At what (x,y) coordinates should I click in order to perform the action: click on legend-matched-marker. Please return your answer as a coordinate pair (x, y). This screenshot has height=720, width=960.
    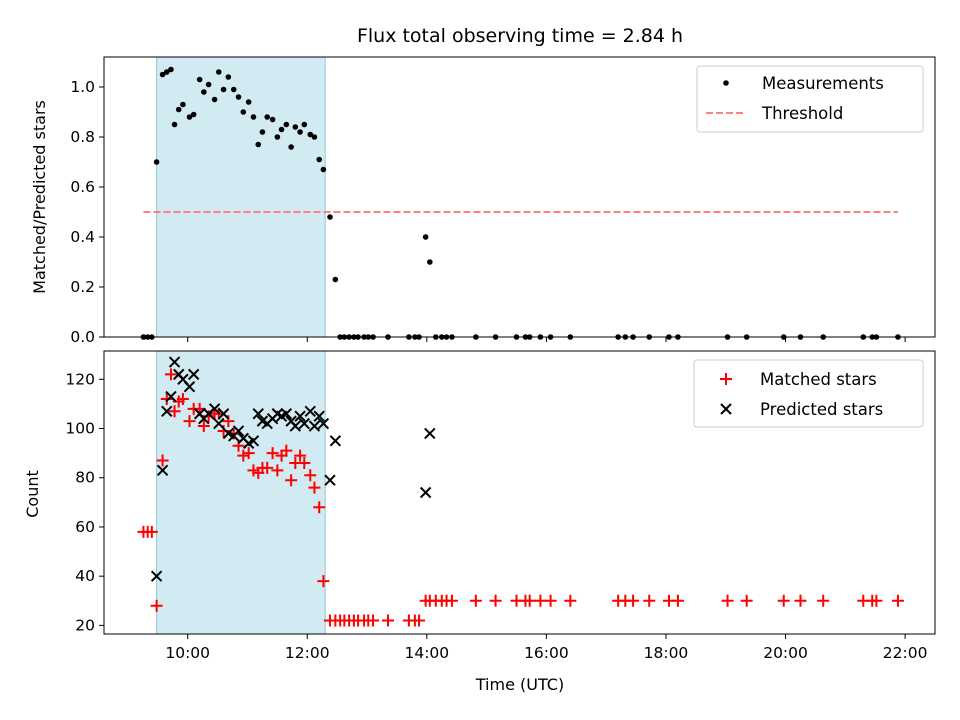
    Looking at the image, I should click on (726, 379).